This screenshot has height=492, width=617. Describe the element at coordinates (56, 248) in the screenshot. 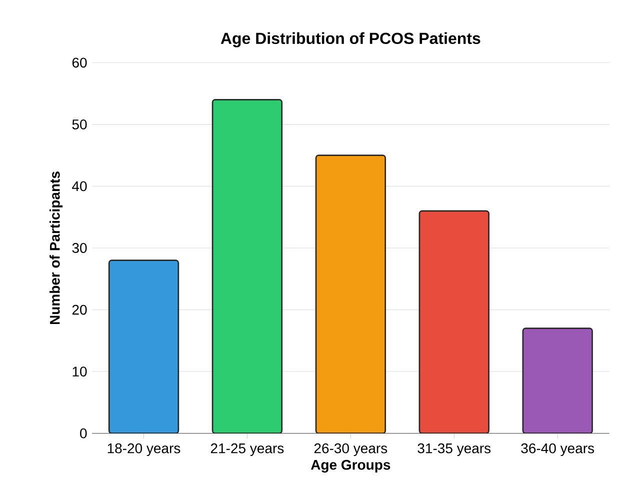

I see `y-axis-title: Number of Participants` at that location.